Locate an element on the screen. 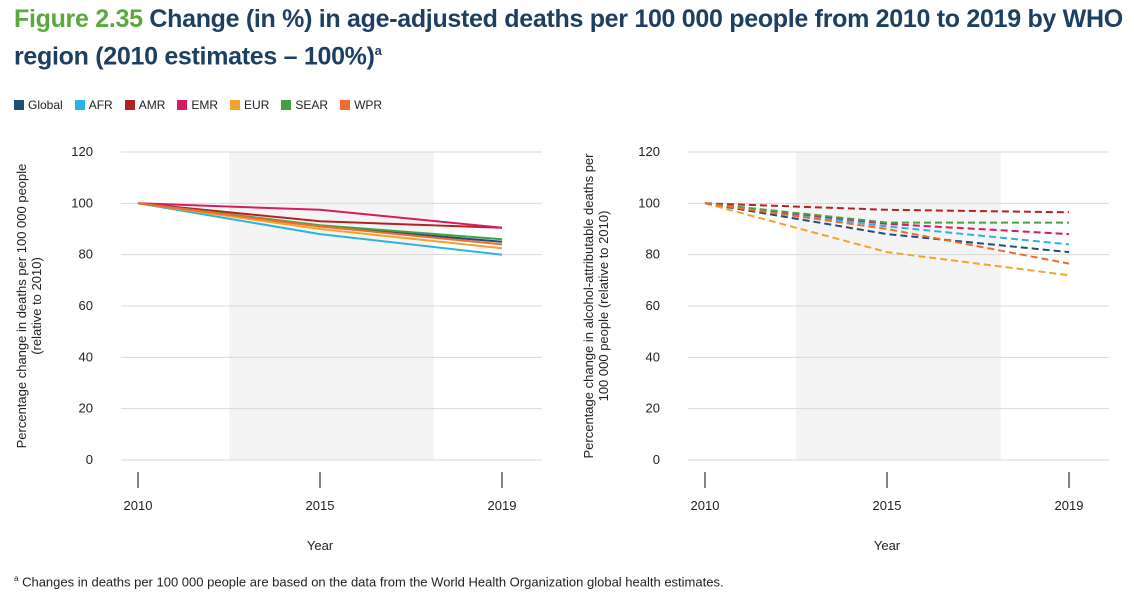 The height and width of the screenshot is (601, 1134). series-line-afr is located at coordinates (320, 229).